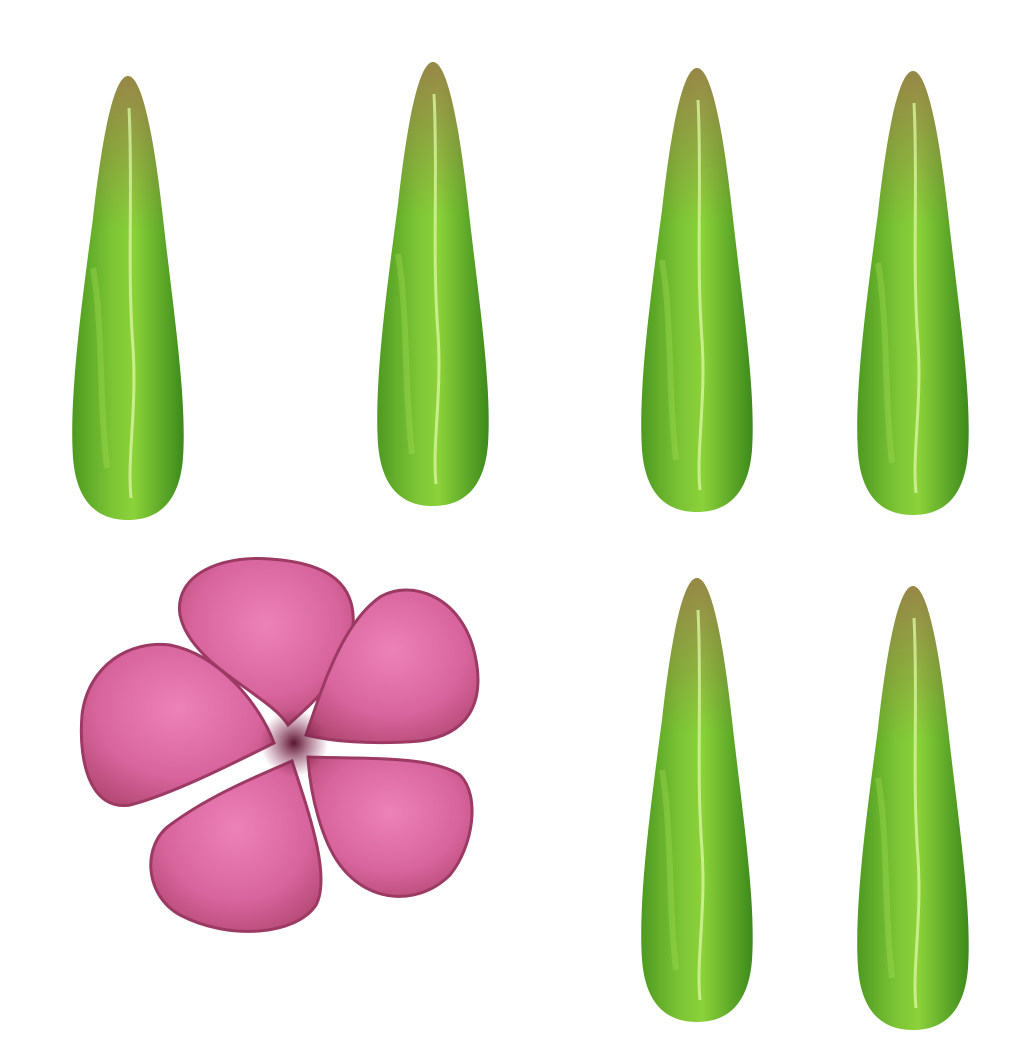 Image resolution: width=1024 pixels, height=1038 pixels. I want to click on flower-petals, so click(279, 744).